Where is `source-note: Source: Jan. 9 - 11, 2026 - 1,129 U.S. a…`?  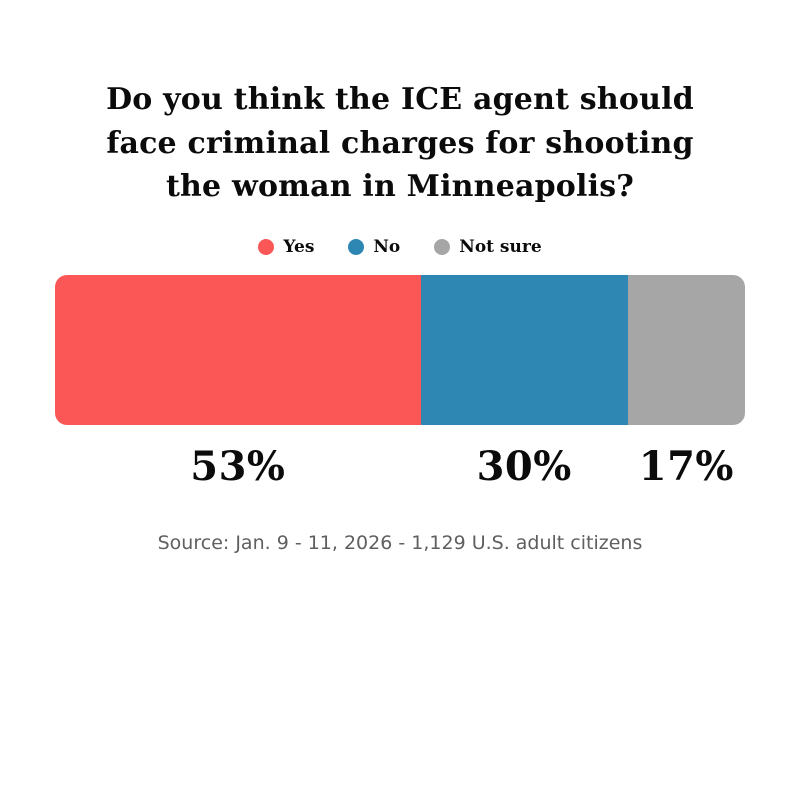
source-note: Source: Jan. 9 - 11, 2026 - 1,129 U.S. a… is located at coordinates (400, 542).